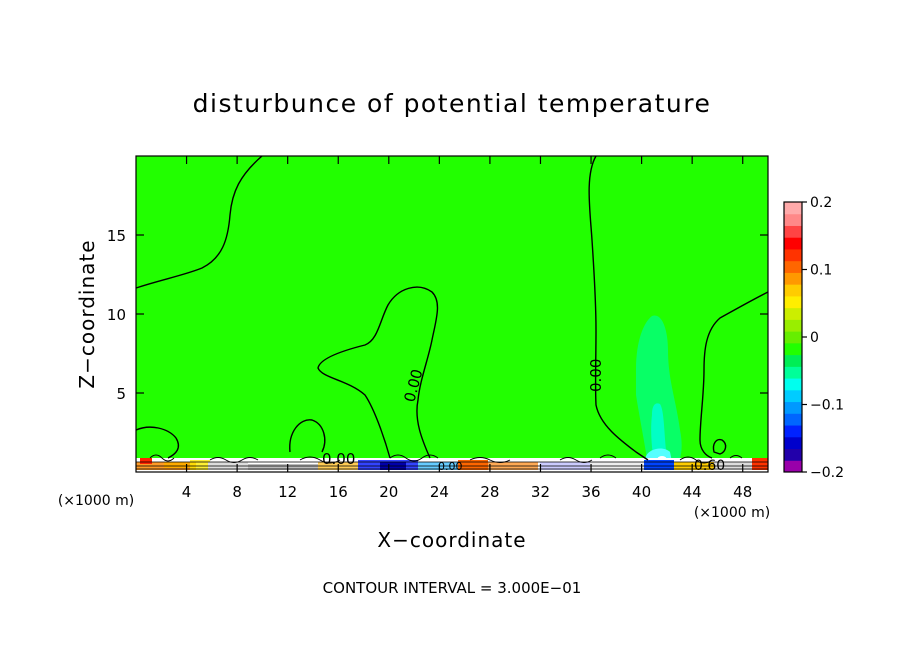 This screenshot has height=654, width=904. Describe the element at coordinates (827, 406) in the screenshot. I see `colorbar-tick-label: −0.1` at that location.